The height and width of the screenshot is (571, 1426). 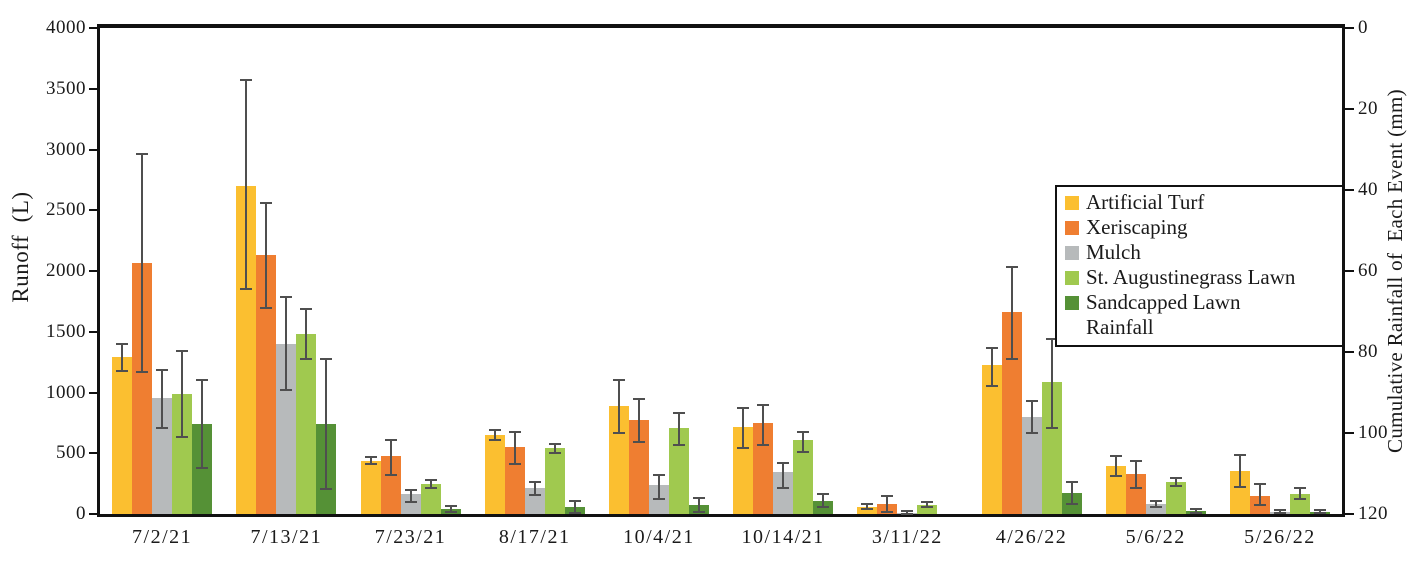 What do you see at coordinates (1191, 277) in the screenshot?
I see `legend-label: St. Augustinegrass Lawn` at bounding box center [1191, 277].